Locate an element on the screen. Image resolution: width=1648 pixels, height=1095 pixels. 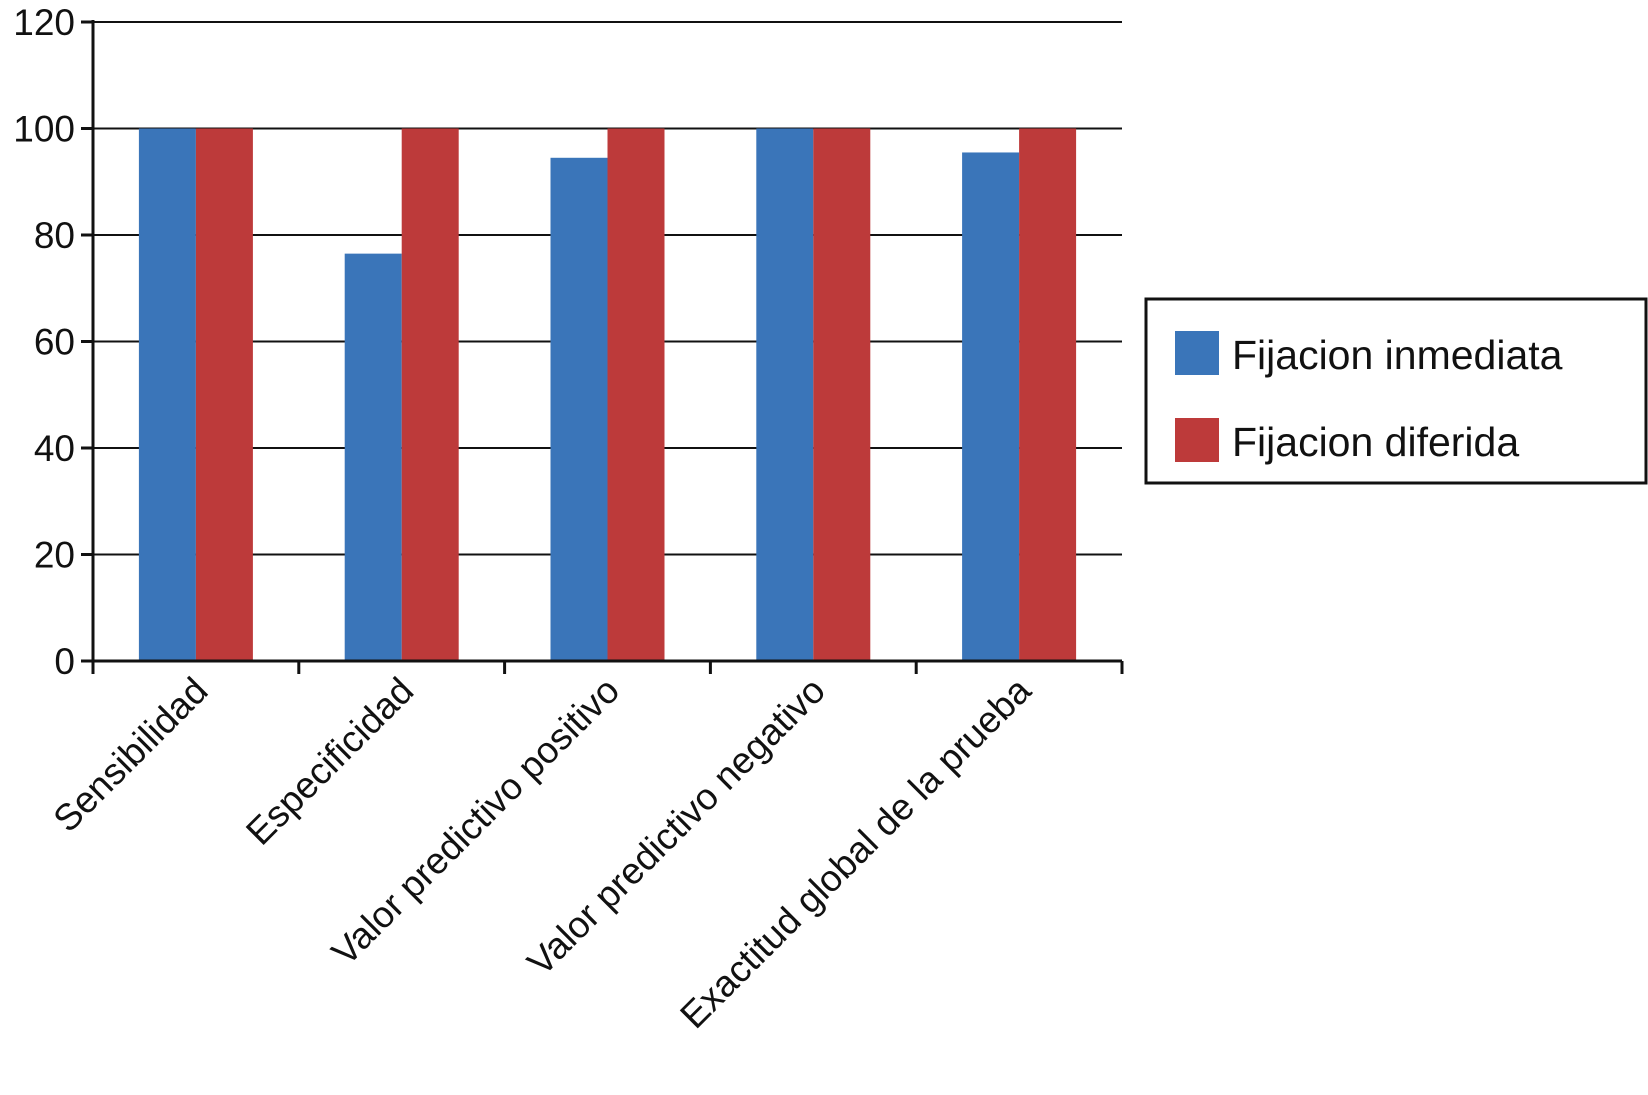
y-tick-label: 60 is located at coordinates (54, 342).